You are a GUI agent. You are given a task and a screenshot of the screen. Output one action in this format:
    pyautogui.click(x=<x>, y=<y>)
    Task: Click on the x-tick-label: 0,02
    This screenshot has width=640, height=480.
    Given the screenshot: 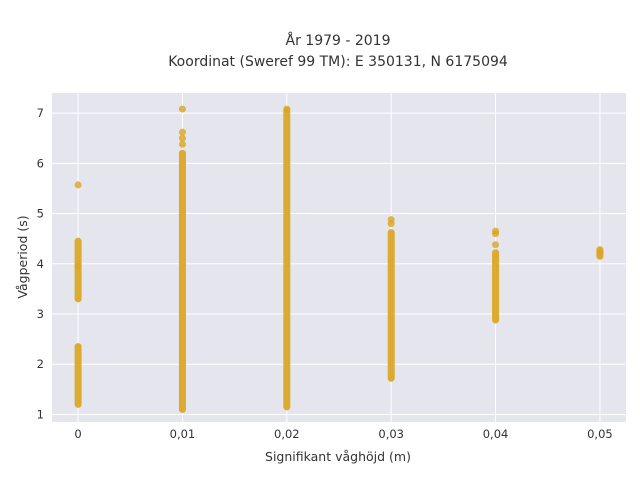 What is the action you would take?
    pyautogui.click(x=287, y=434)
    